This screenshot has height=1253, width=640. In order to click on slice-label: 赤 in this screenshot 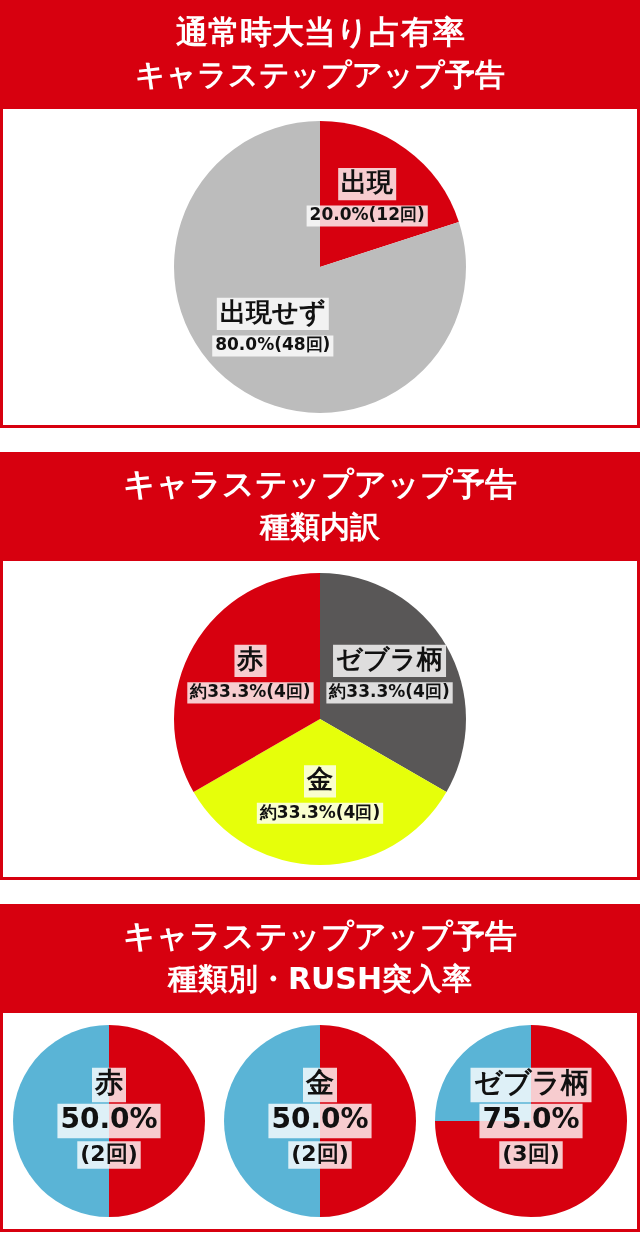, I will do `click(250, 658)`.